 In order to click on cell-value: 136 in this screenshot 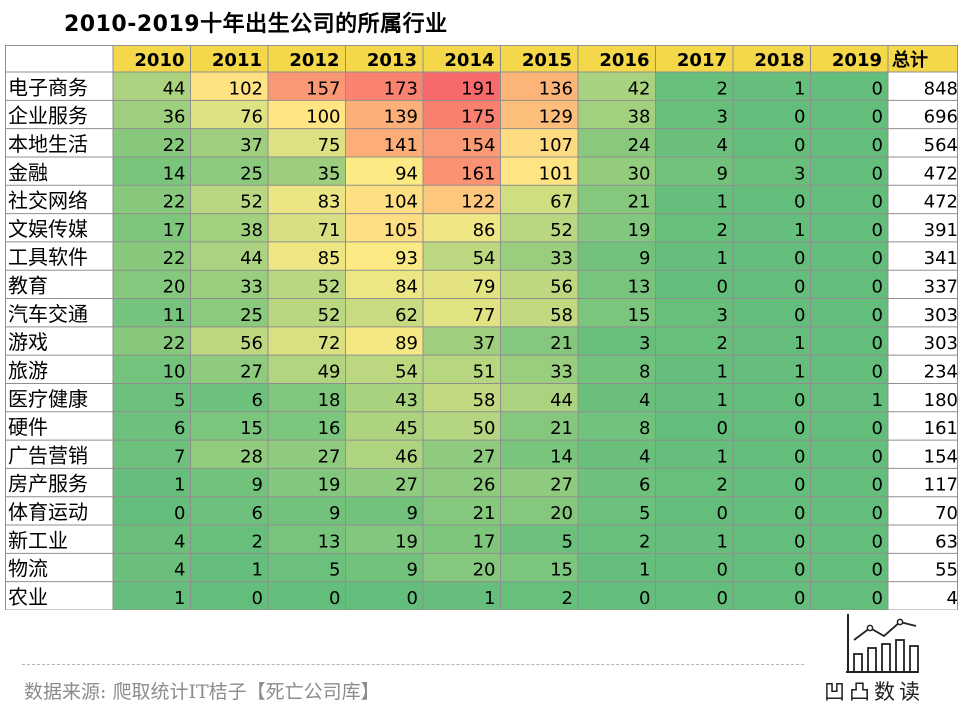, I will do `click(556, 88)`.